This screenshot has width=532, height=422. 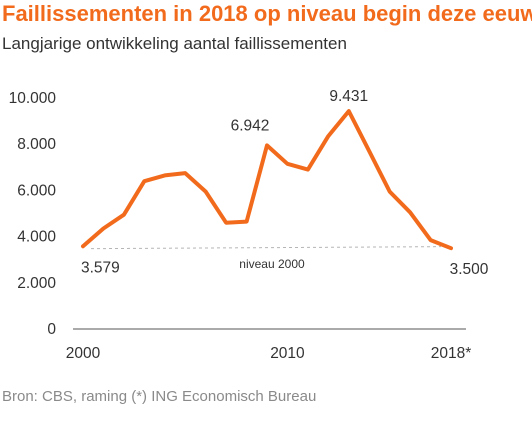 I want to click on y-tick-label: 6.000, so click(x=36, y=190).